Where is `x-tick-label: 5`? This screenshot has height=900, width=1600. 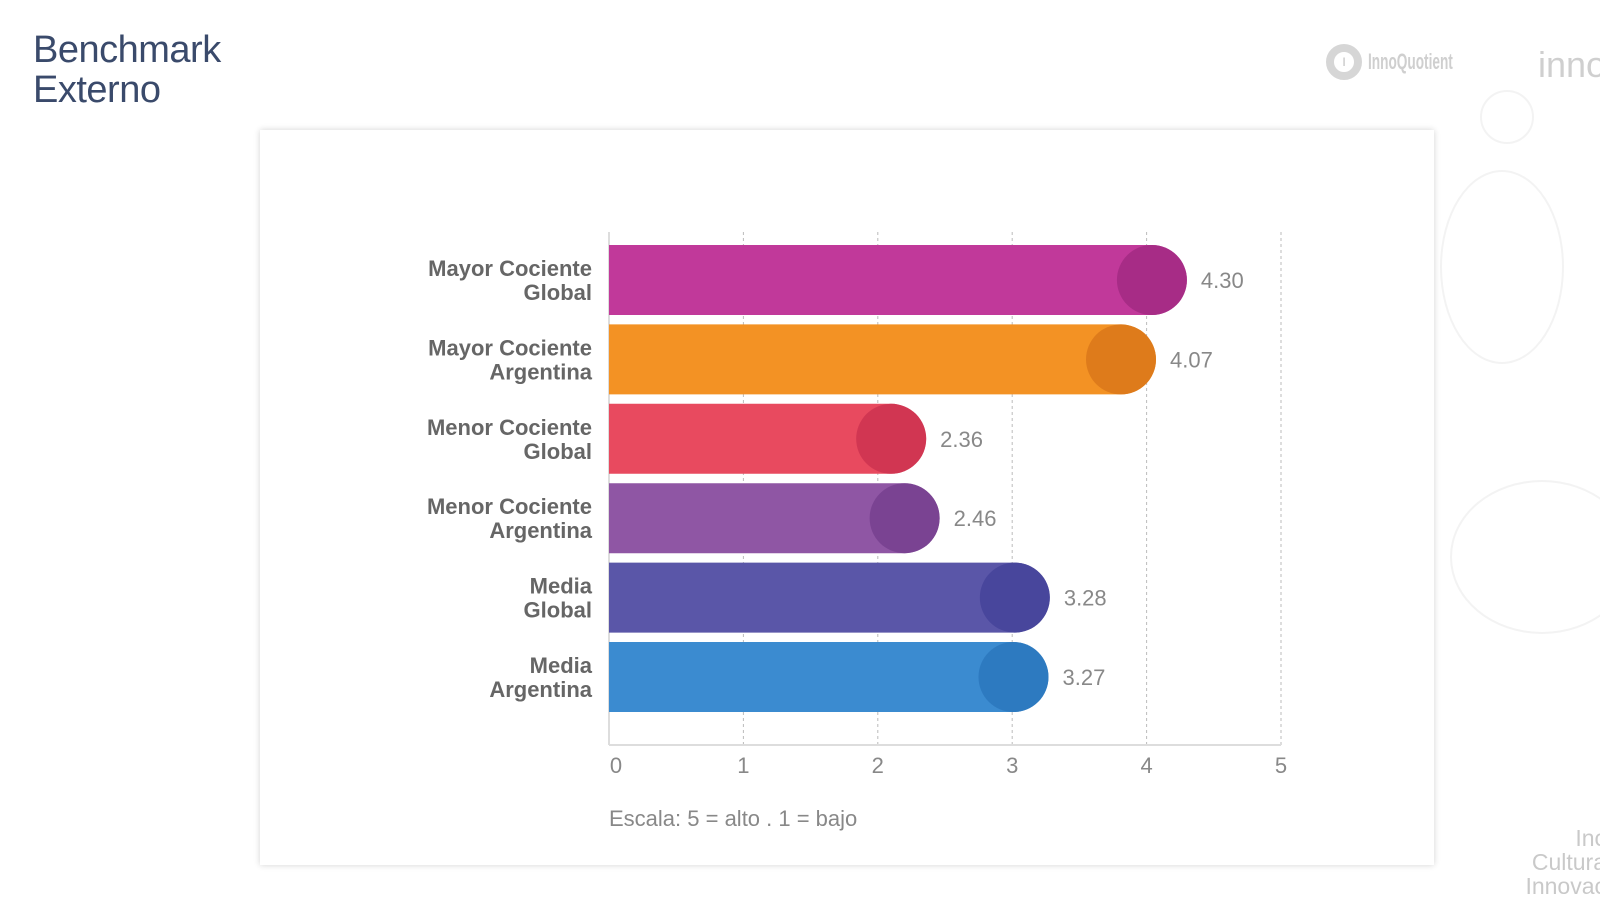
x-tick-label: 5 is located at coordinates (1281, 765).